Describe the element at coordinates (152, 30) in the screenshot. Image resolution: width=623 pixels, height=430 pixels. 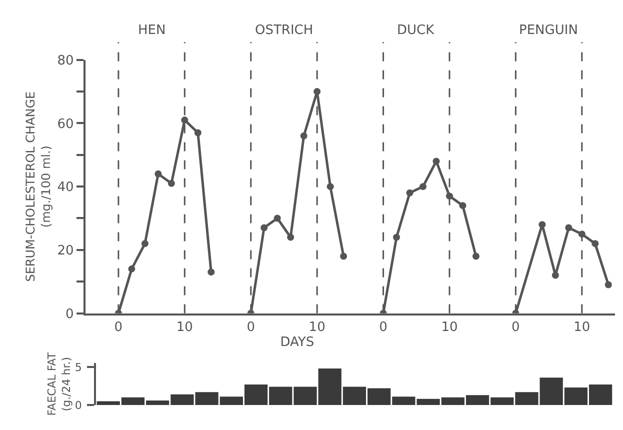
I see `chart-title: HEN` at that location.